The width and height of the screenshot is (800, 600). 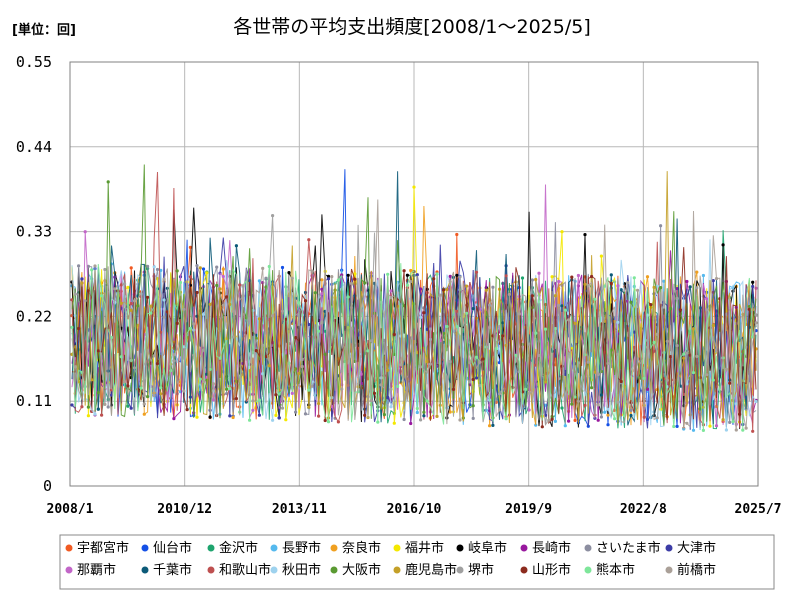 I want to click on legend-label: 岐阜市, so click(x=487, y=548).